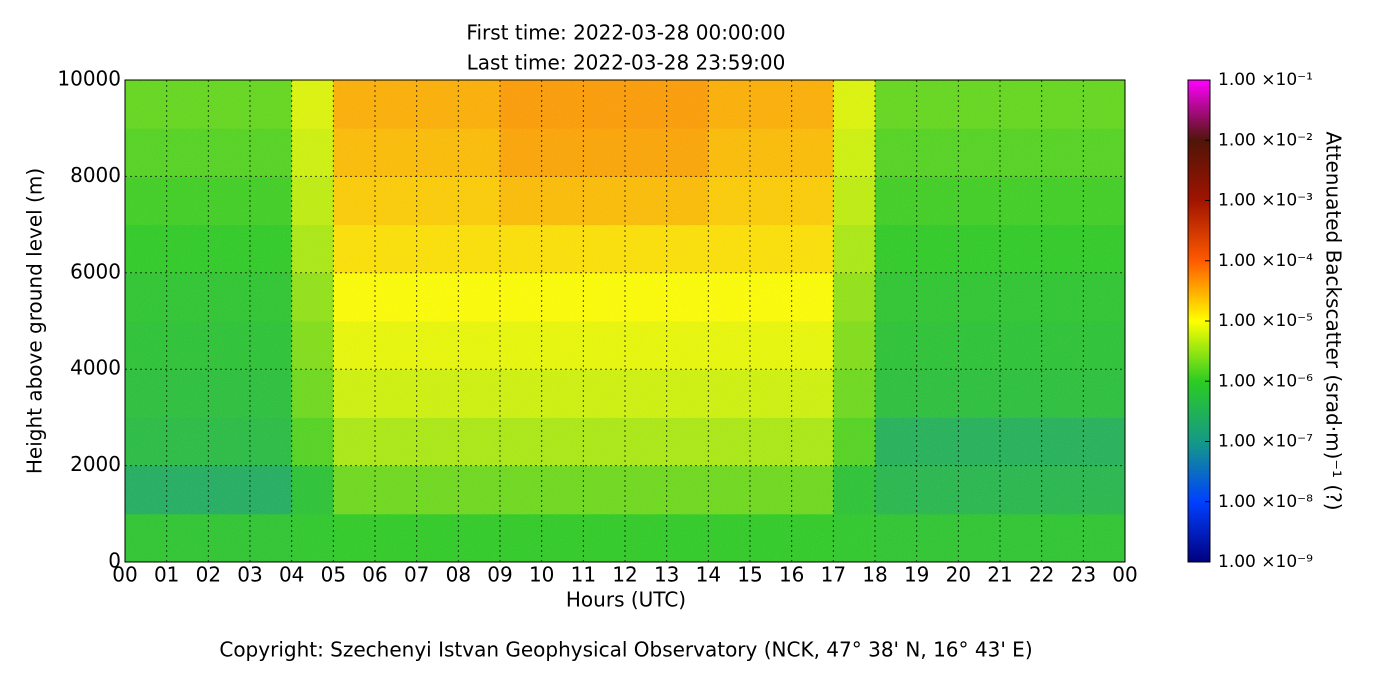 The width and height of the screenshot is (1400, 700). Describe the element at coordinates (1265, 201) in the screenshot. I see `colorbar-tick-label: 1.00 ×10⁻³` at that location.